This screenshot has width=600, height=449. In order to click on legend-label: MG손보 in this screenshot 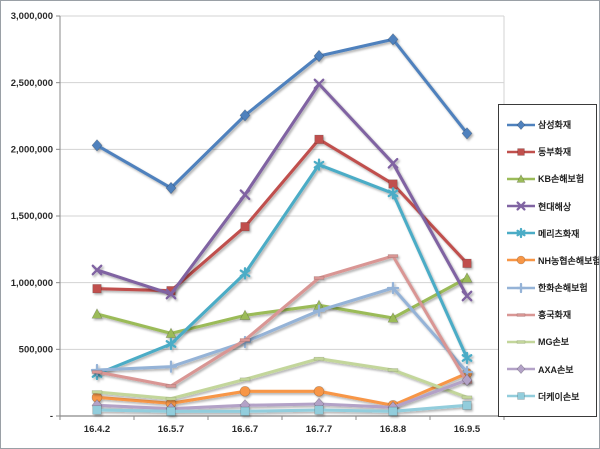, I will do `click(554, 342)`.